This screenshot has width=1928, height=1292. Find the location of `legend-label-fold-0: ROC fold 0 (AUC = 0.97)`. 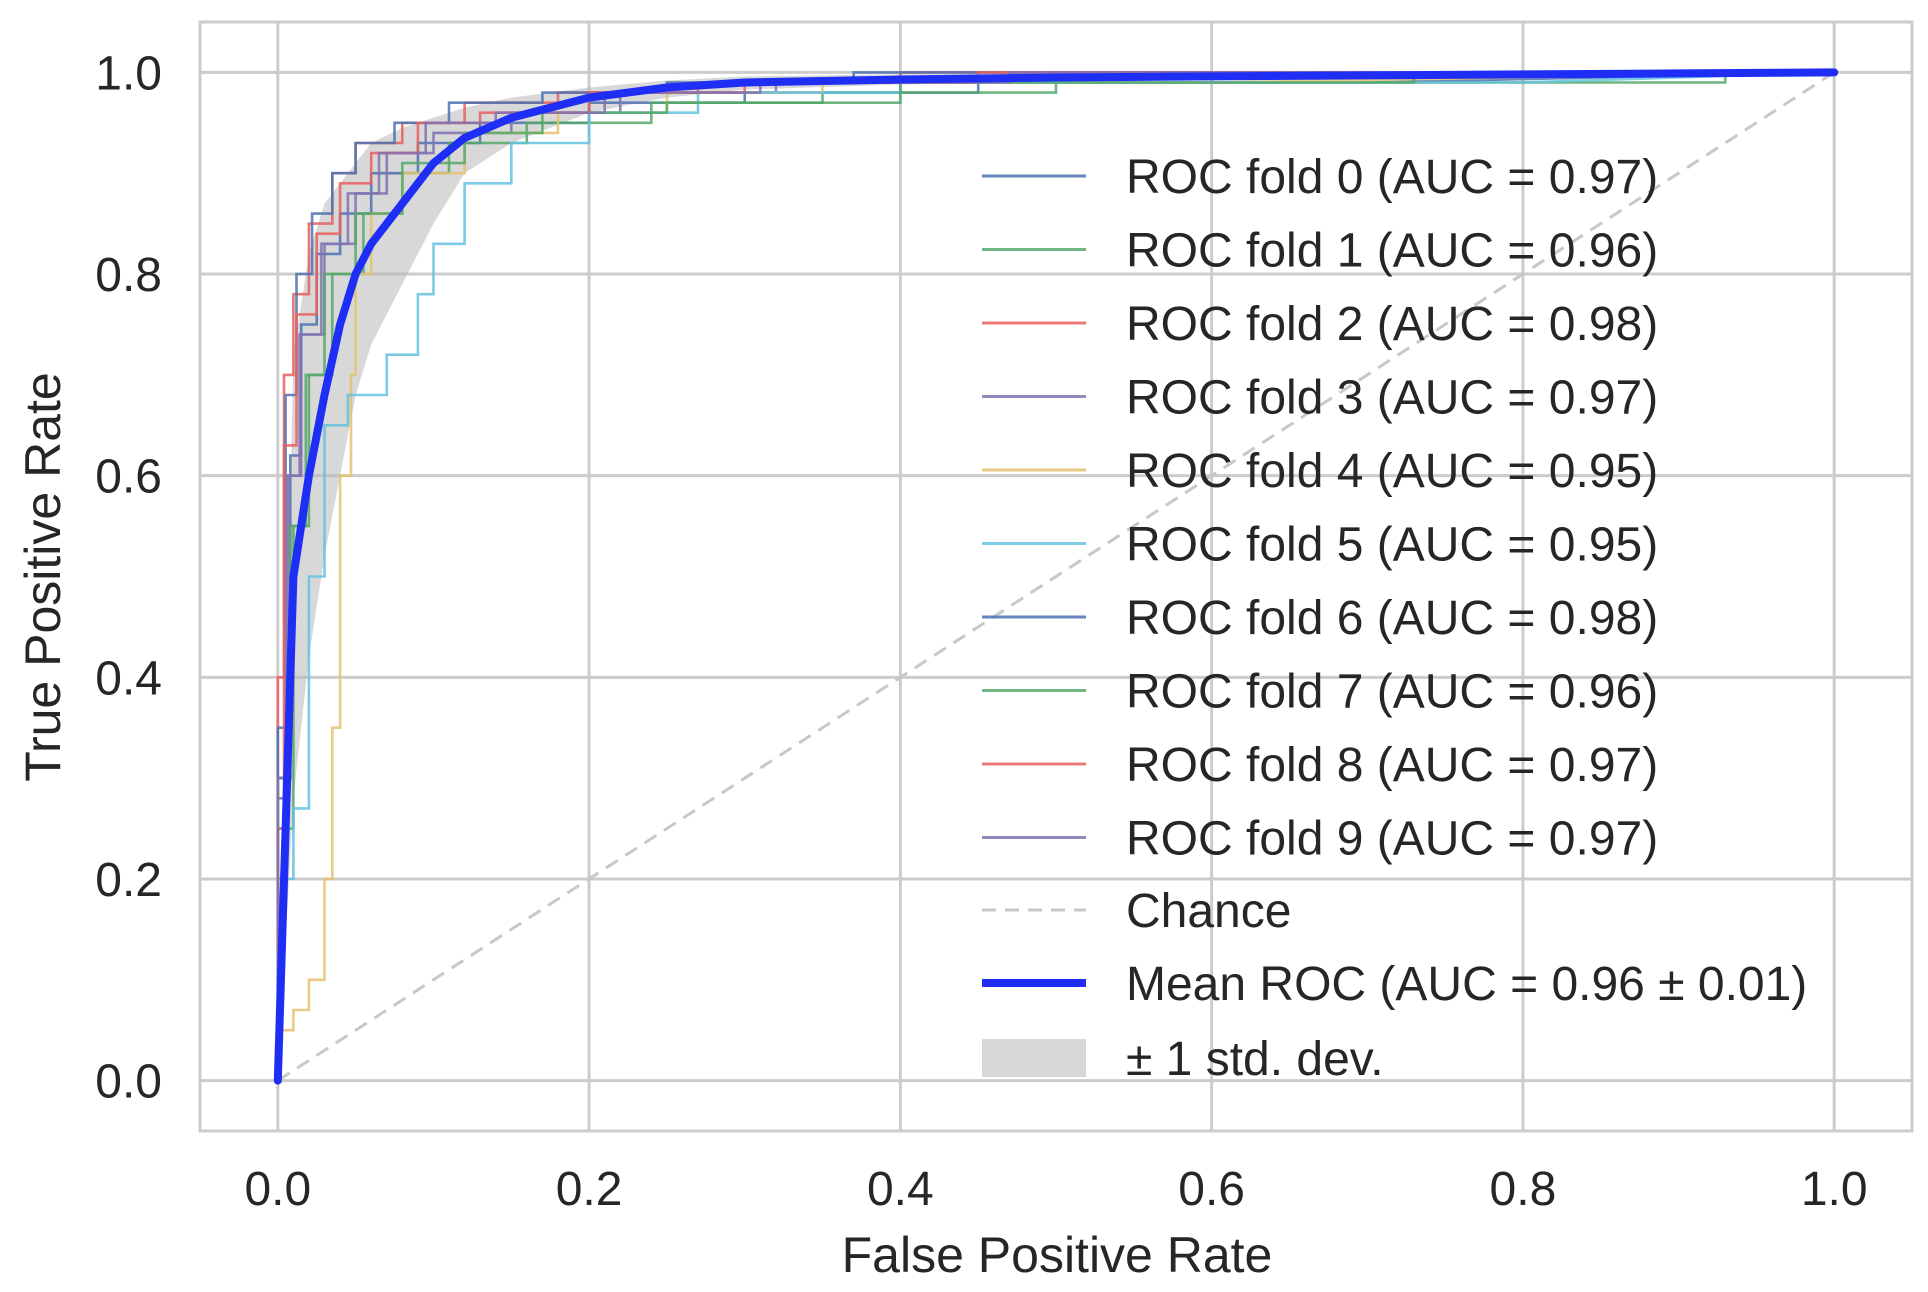

legend-label-fold-0: ROC fold 0 (AUC = 0.97) is located at coordinates (1392, 177).